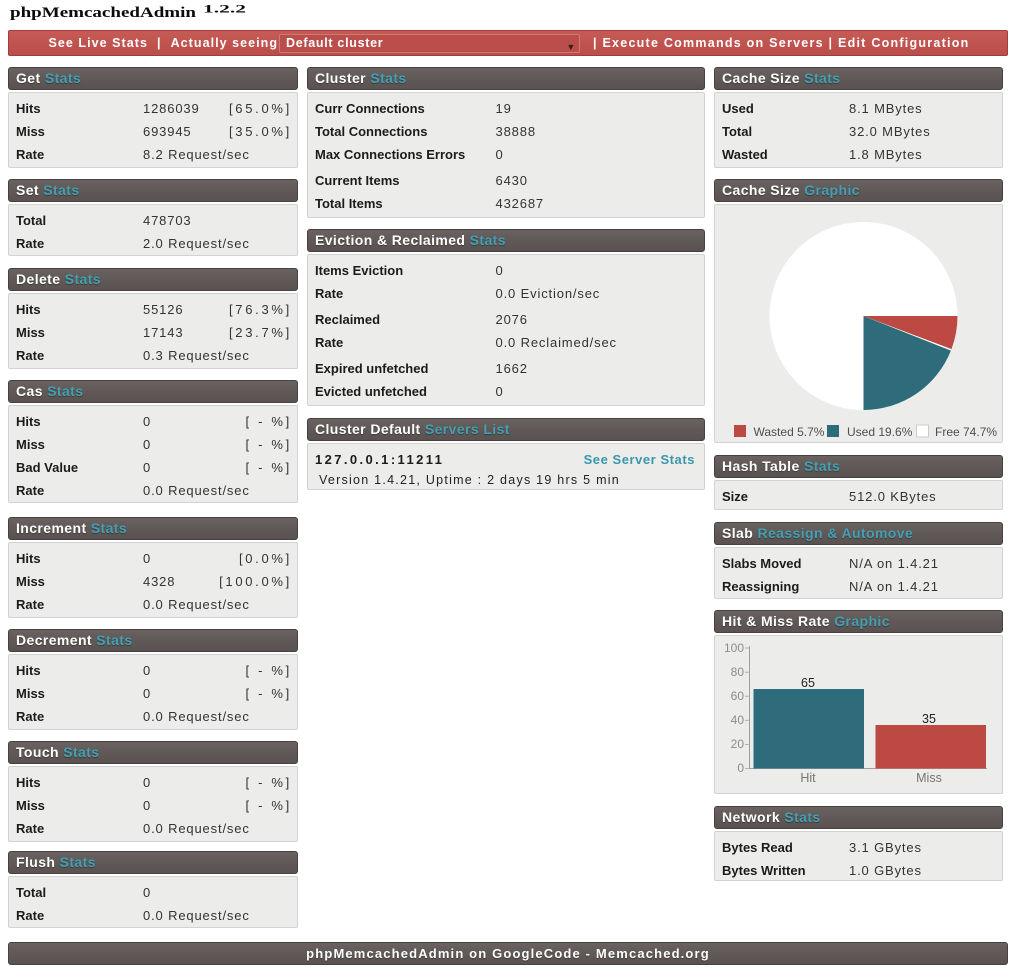 Image resolution: width=1016 pixels, height=976 pixels. I want to click on svg-text: Wasted 5.7%, so click(789, 432).